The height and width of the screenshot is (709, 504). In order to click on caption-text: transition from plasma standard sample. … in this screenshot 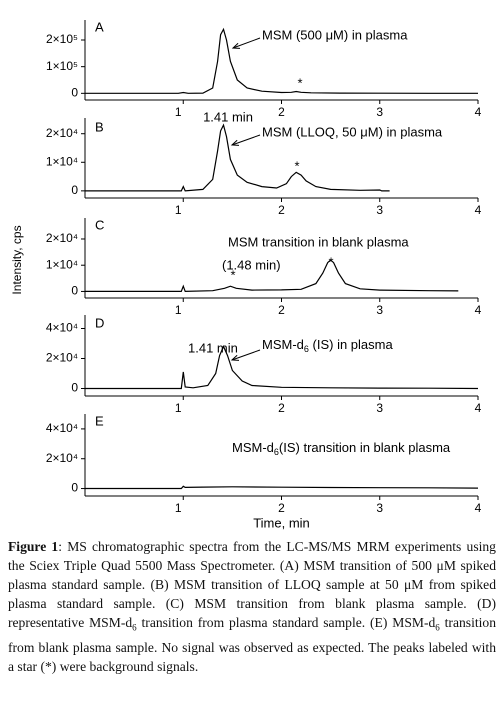, I will do `click(286, 622)`.